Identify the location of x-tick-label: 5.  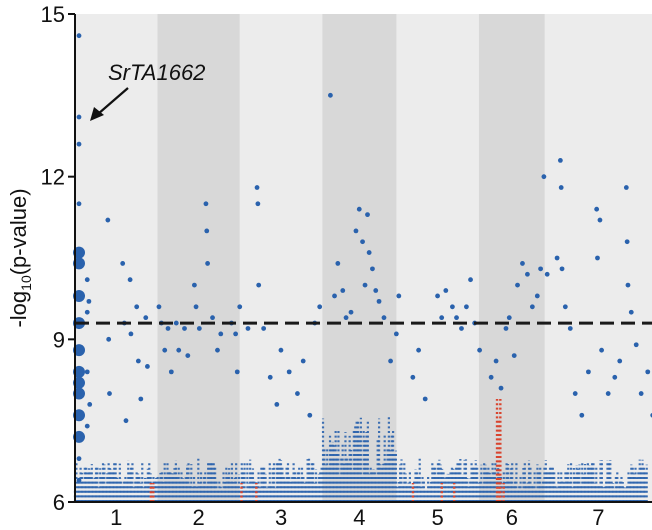
(438, 517).